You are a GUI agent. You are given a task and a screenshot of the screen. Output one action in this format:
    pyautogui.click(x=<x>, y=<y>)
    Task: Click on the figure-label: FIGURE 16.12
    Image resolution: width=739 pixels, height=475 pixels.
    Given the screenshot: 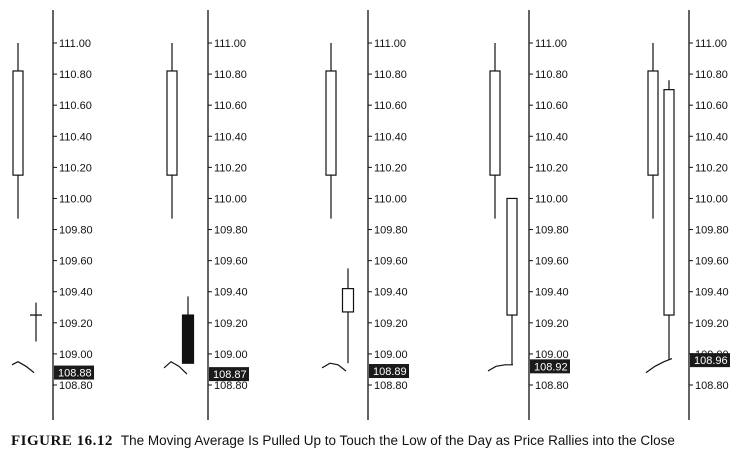 What is the action you would take?
    pyautogui.click(x=62, y=441)
    